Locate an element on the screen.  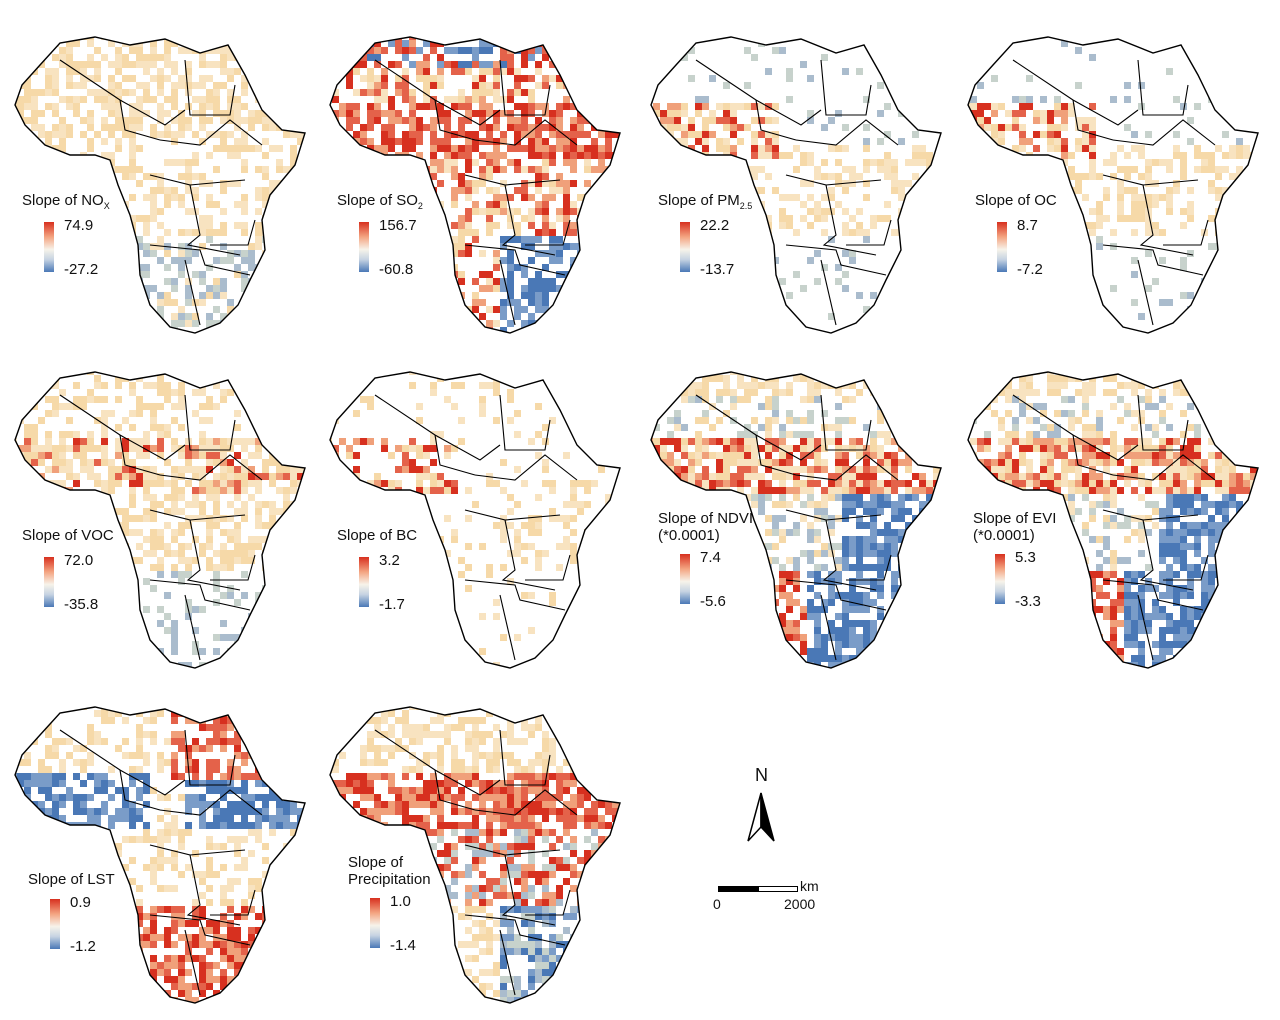
north-arrow: N is located at coordinates (765, 810).